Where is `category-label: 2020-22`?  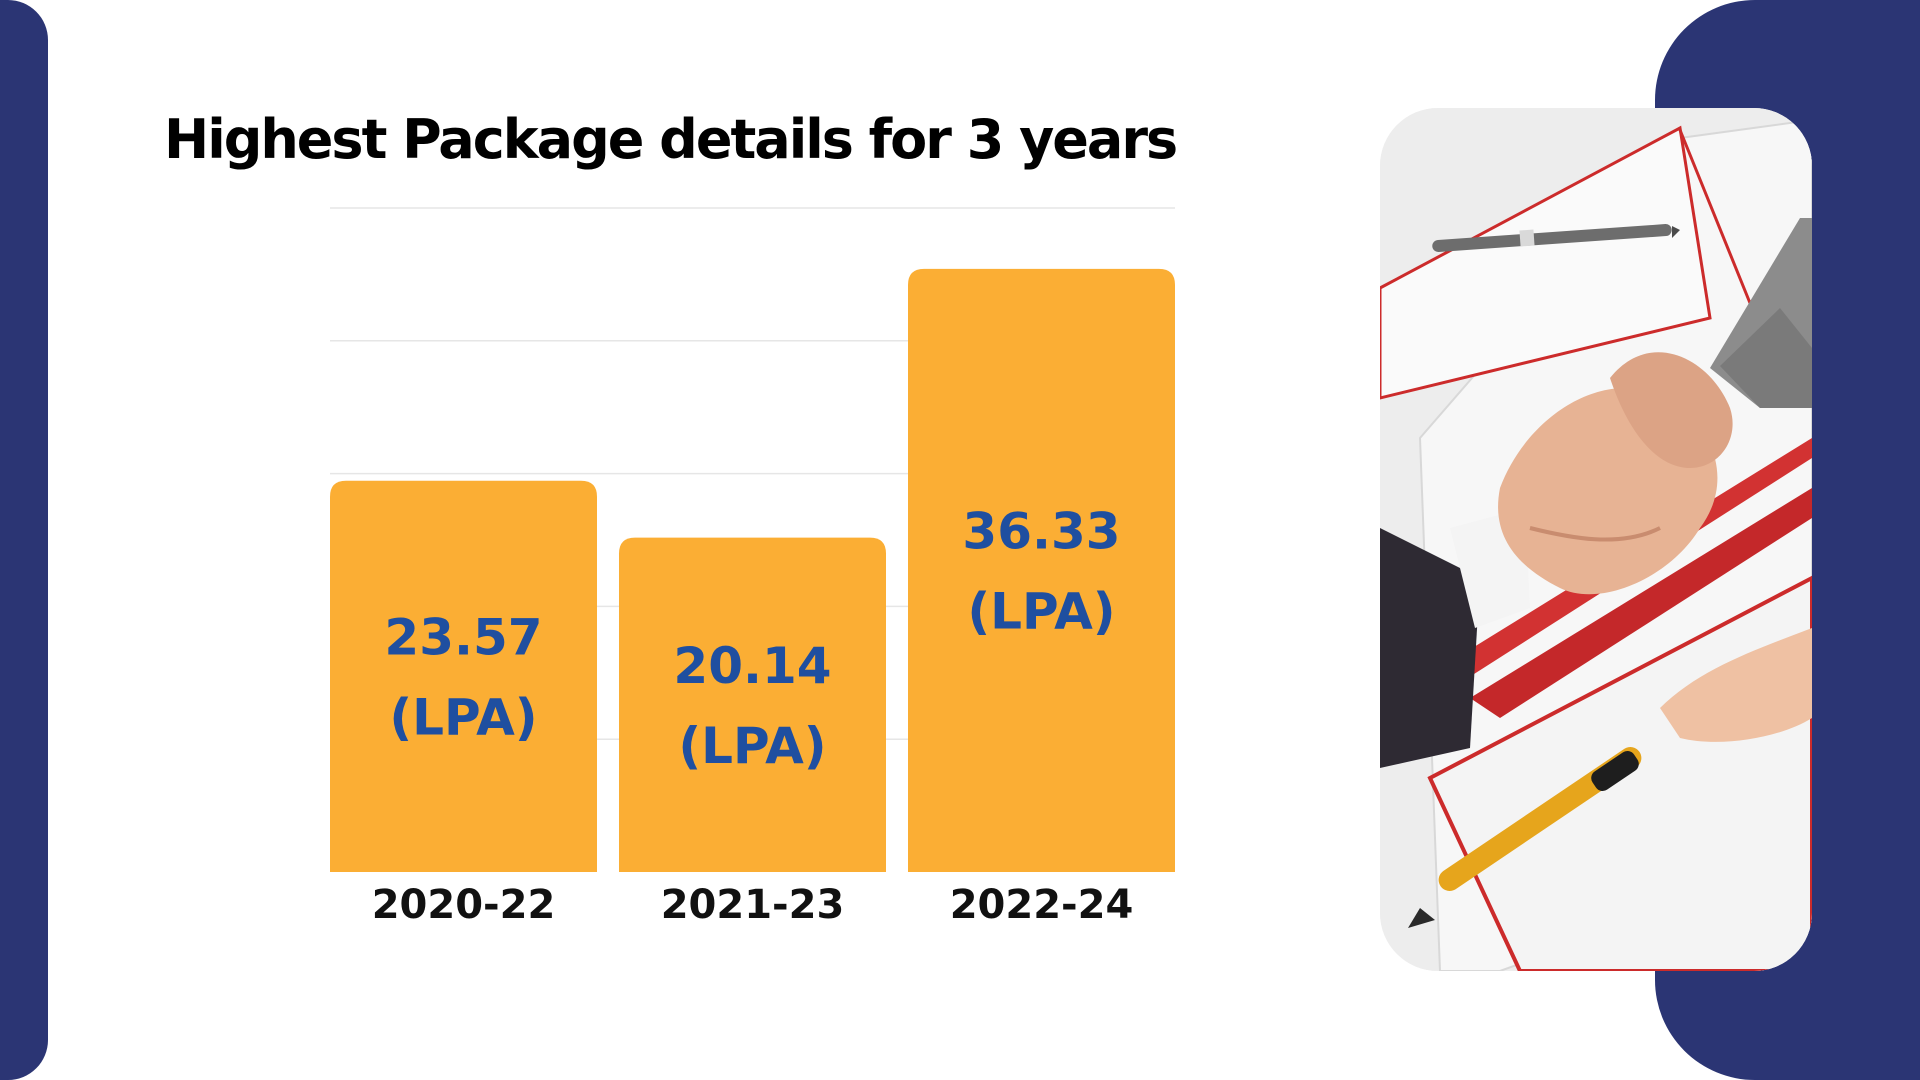 category-label: 2020-22 is located at coordinates (464, 905).